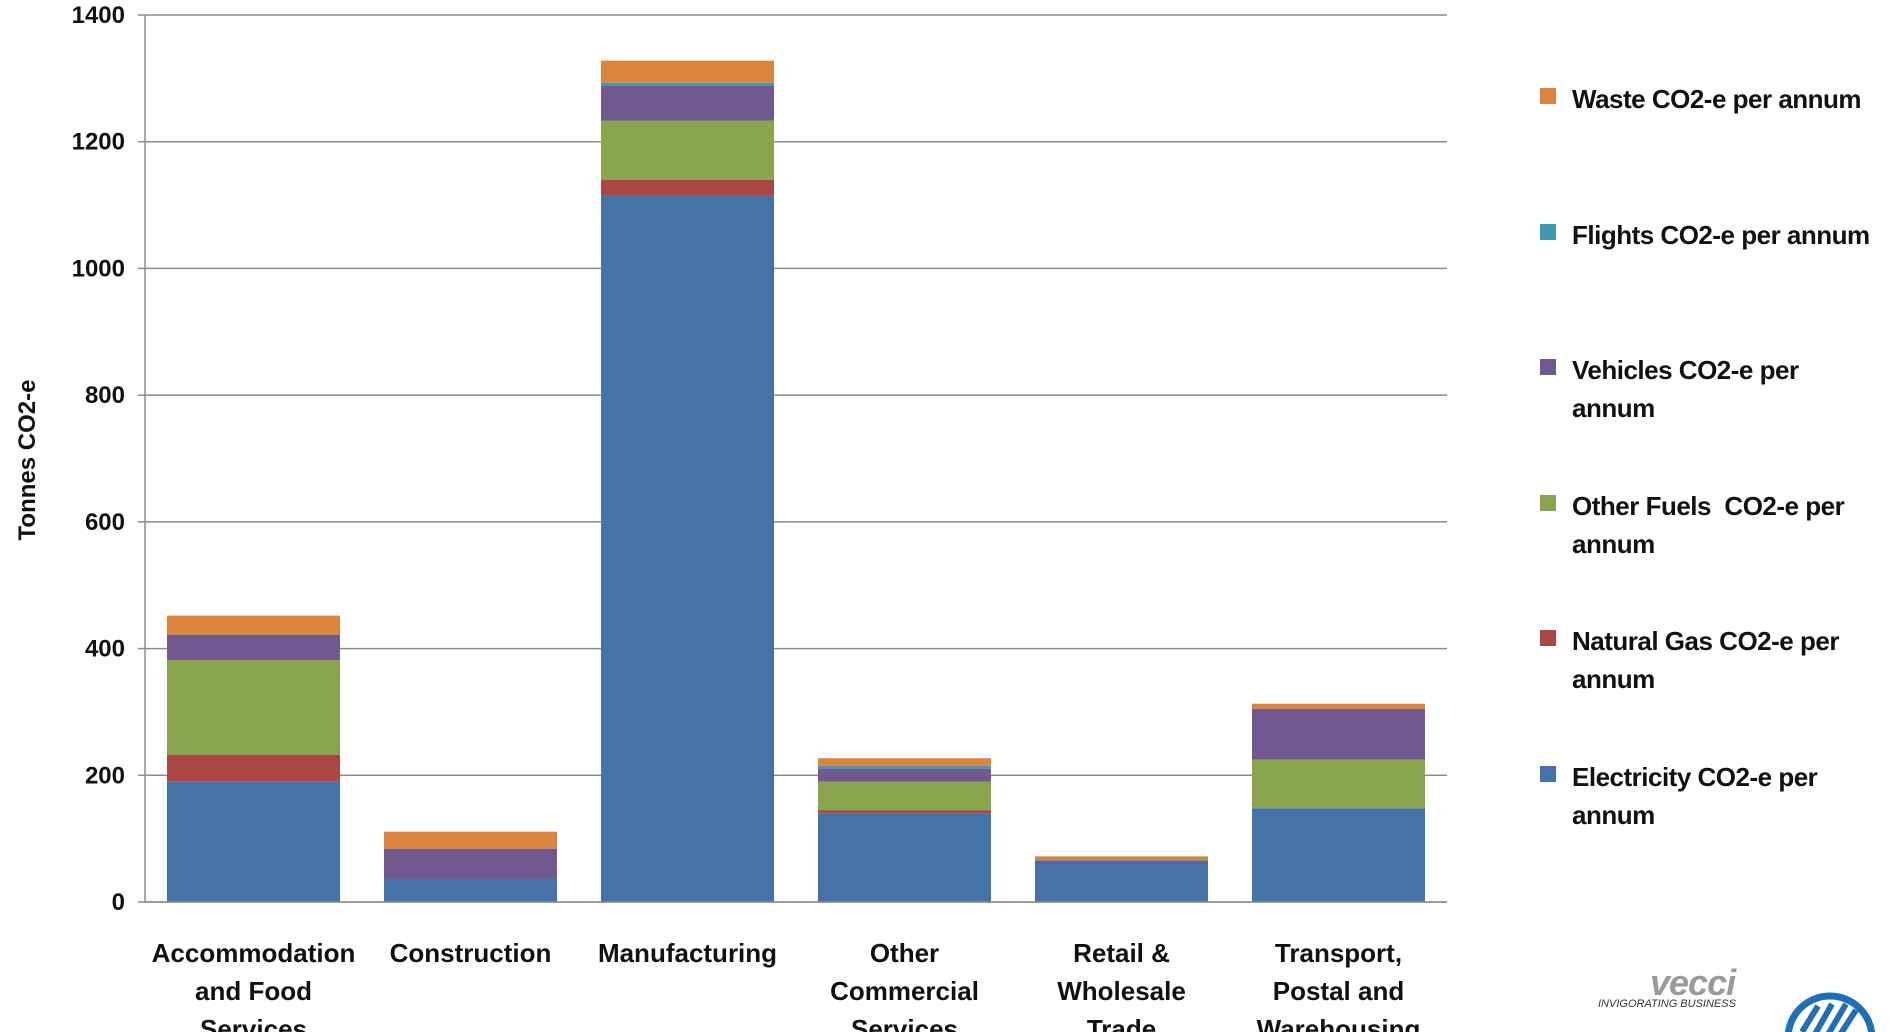 The height and width of the screenshot is (1032, 1891). What do you see at coordinates (105, 649) in the screenshot?
I see `y-tick-label: 400` at bounding box center [105, 649].